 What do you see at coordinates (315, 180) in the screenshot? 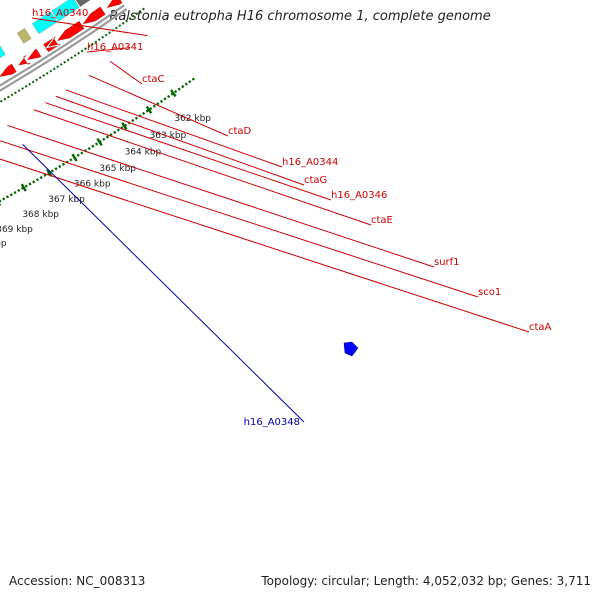
I see `gene-label: ctaG` at bounding box center [315, 180].